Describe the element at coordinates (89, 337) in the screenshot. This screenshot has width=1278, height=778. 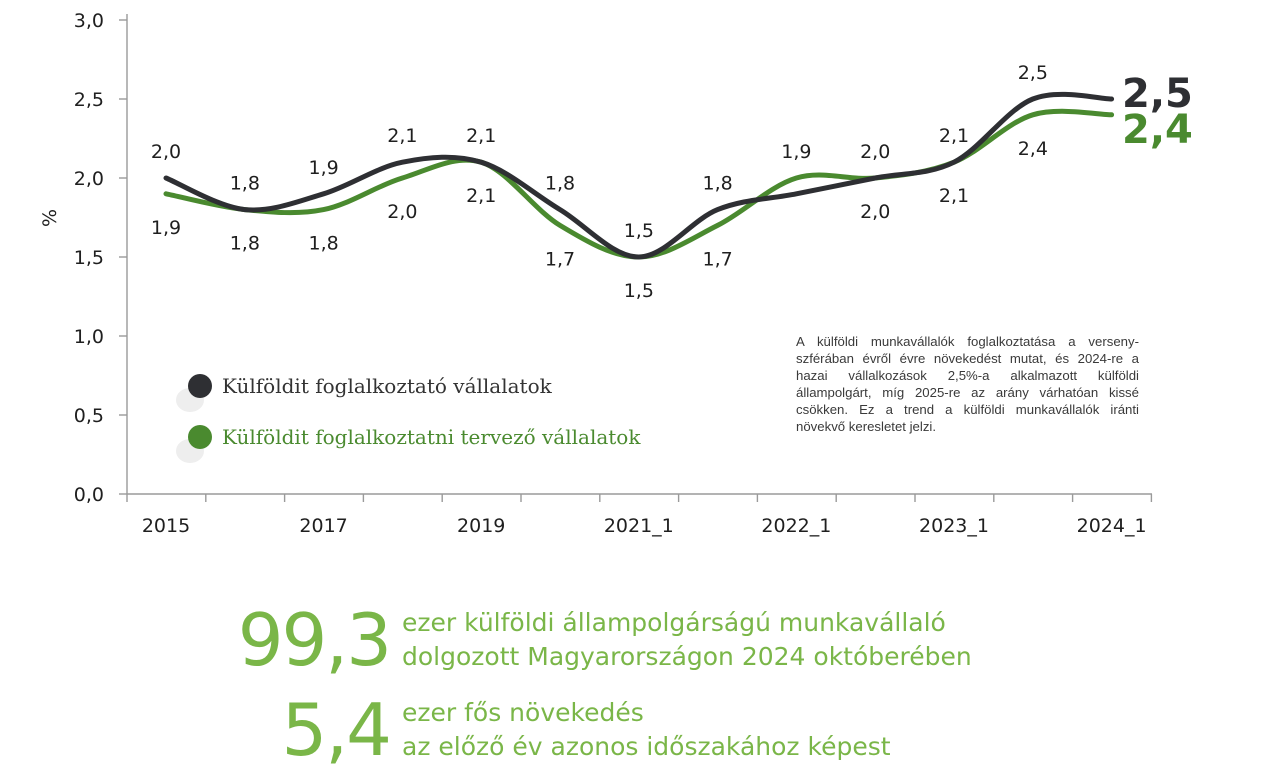
I see `y-tick-label: 1,0` at that location.